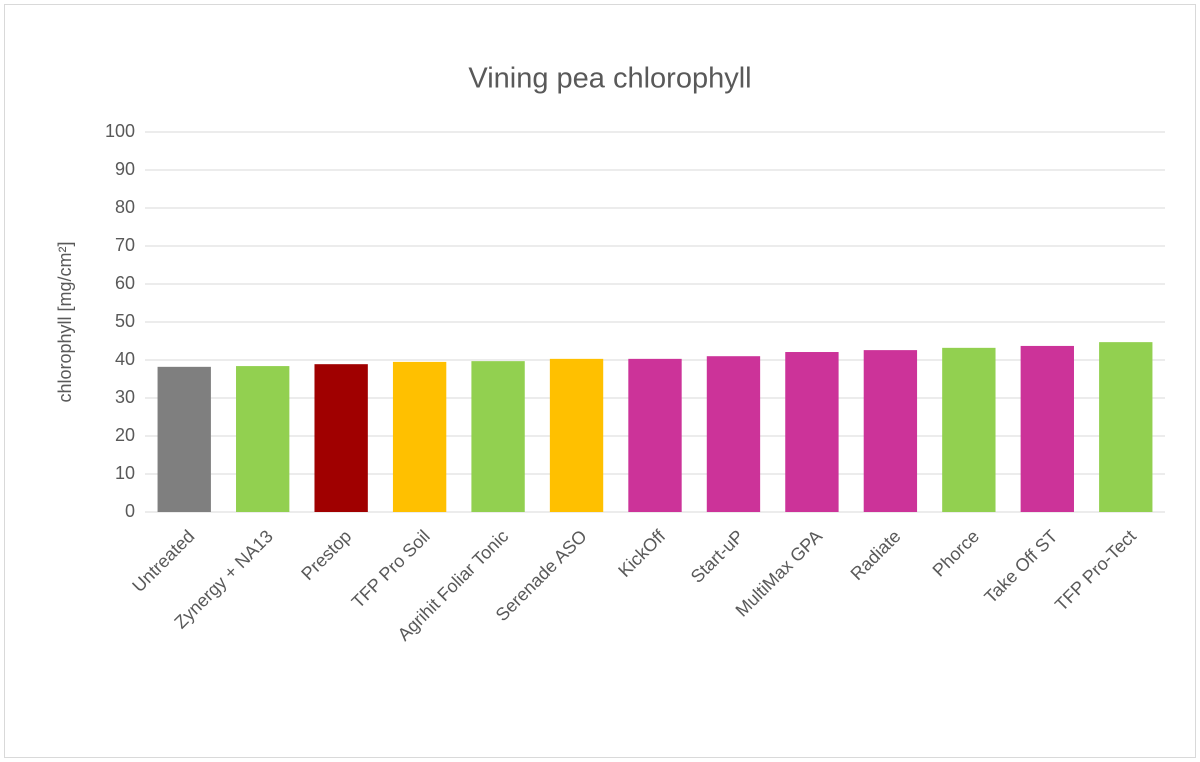  Describe the element at coordinates (65, 321) in the screenshot. I see `y-axis-label: chlorophyll [mg/cm²]` at that location.